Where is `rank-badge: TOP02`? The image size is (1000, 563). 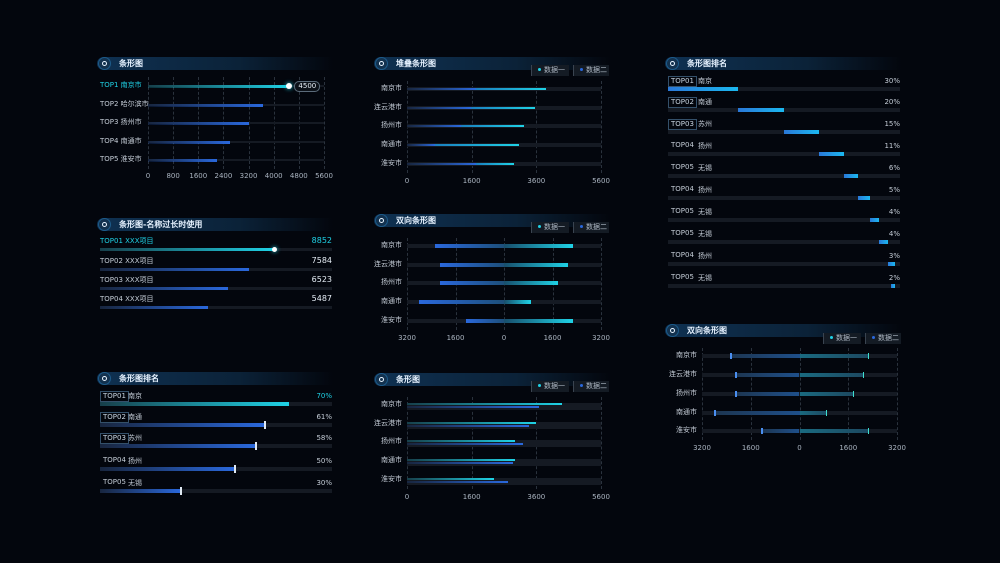
rank-badge: TOP02 is located at coordinates (114, 417).